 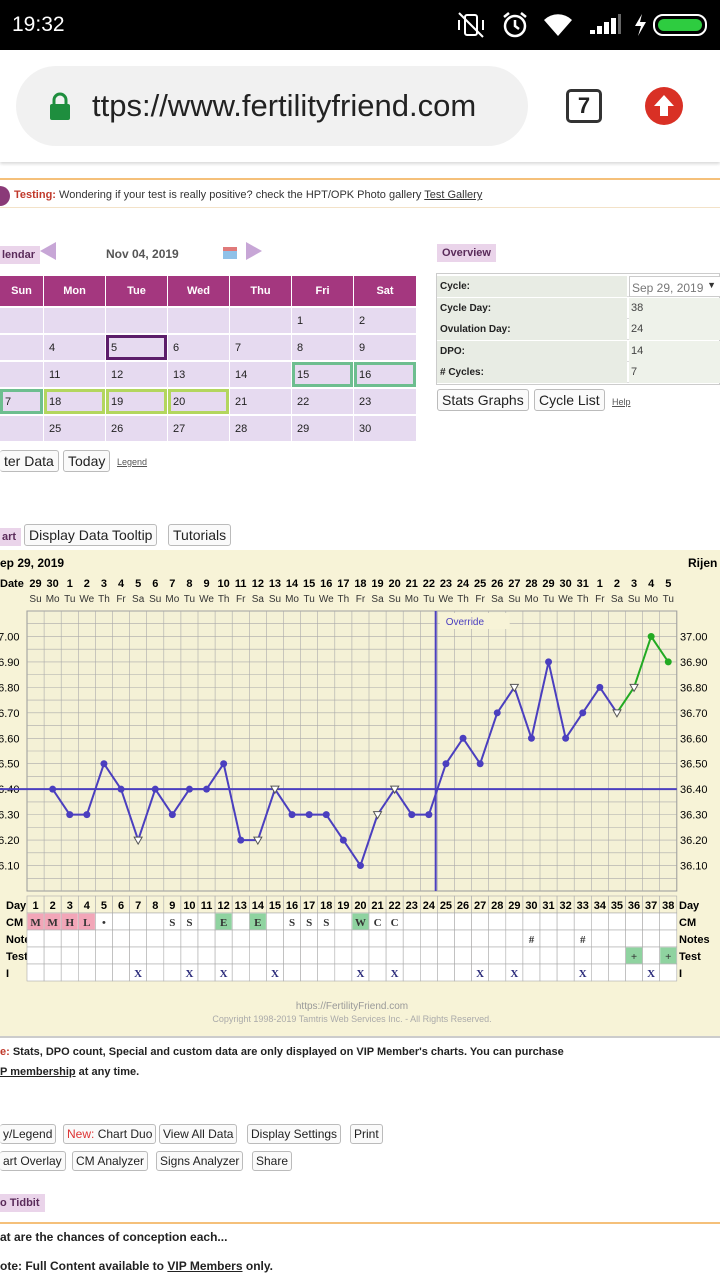 What do you see at coordinates (322, 401) in the screenshot?
I see `calendar-day: 22` at bounding box center [322, 401].